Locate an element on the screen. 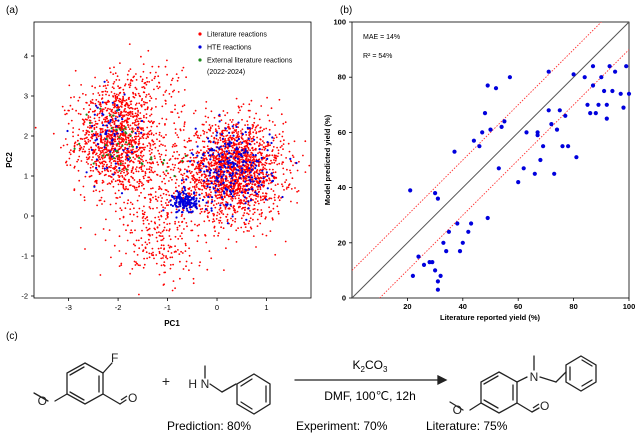  mae-annotation: MAE = 14% is located at coordinates (381, 37).